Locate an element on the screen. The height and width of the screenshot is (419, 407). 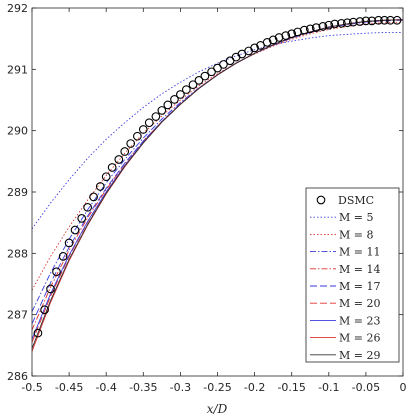
legend-label-7: M = 23 is located at coordinates (359, 320).